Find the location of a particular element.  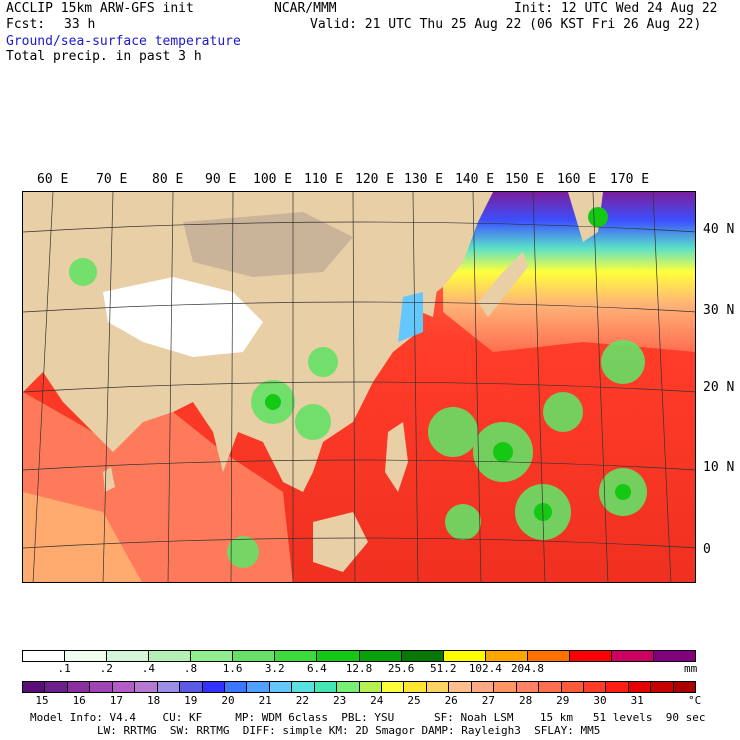

precip-colorbar is located at coordinates (359, 656).